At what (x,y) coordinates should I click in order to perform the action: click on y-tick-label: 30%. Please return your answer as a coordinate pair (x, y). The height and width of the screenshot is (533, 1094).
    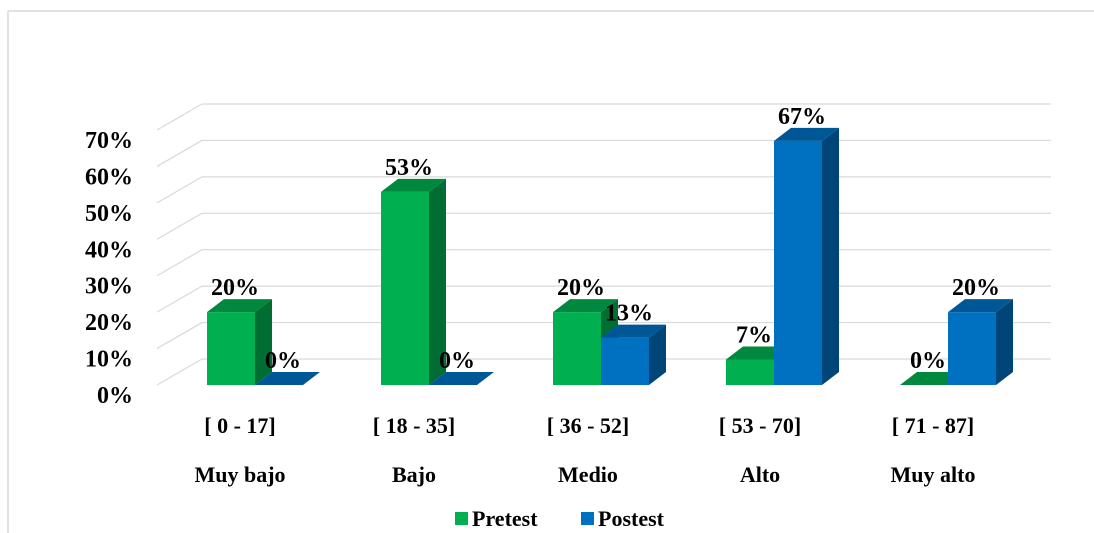
    Looking at the image, I should click on (109, 287).